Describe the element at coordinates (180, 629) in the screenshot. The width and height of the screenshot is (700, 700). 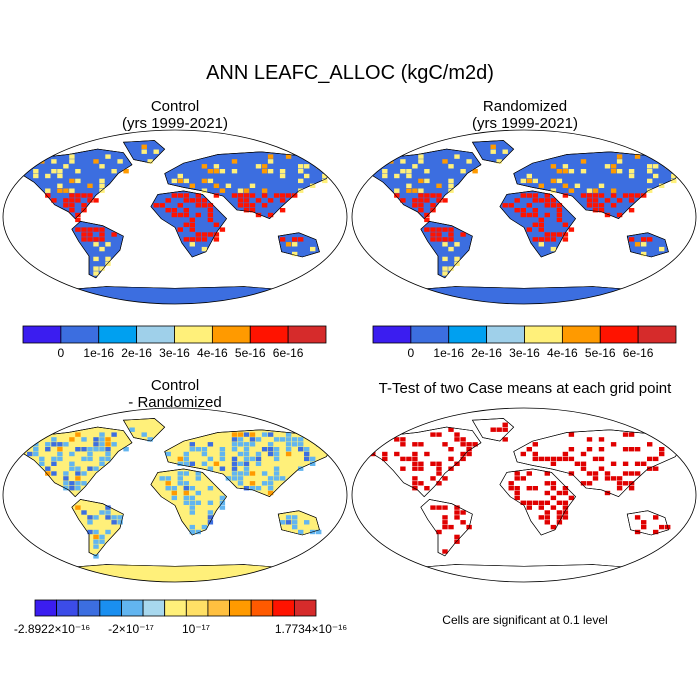
I see `difference-colorbar-labels: -2.8922×10⁻¹⁶ -2×10⁻¹⁷ 10⁻¹⁷ 1.7734×10⁻¹⁶` at that location.